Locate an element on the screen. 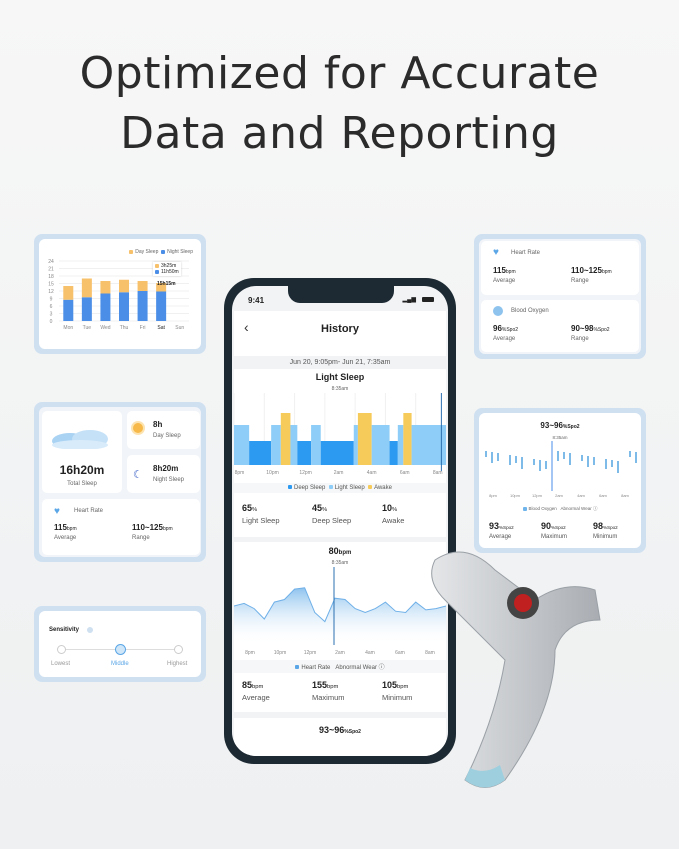  ox-range-label: Range is located at coordinates (580, 339).